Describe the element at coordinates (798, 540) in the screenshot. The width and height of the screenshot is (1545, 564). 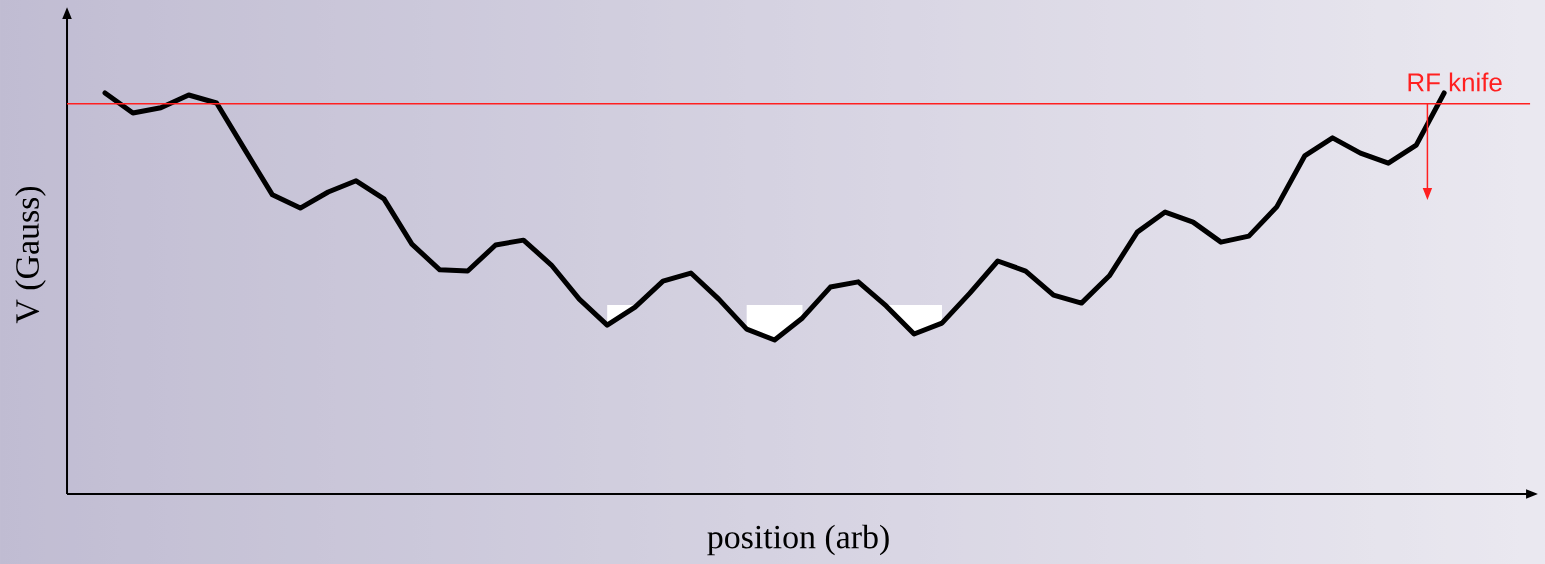
I see `x-axis-title: position (arb)` at that location.